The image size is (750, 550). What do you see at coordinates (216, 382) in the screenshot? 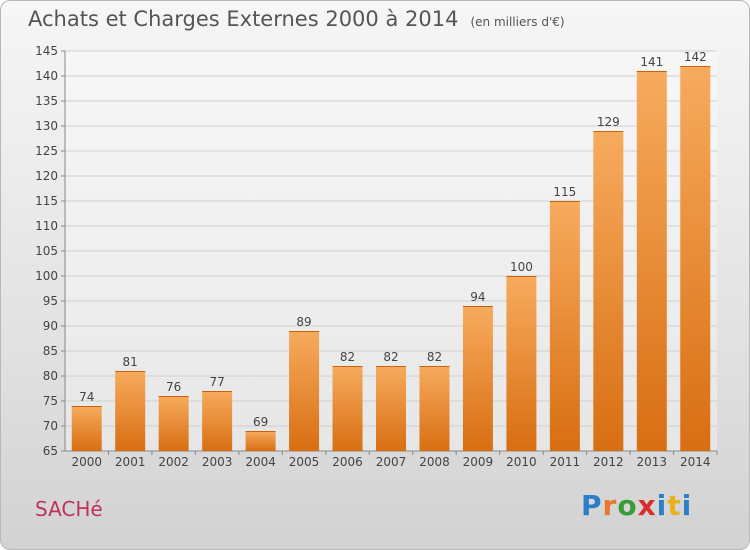
I see `data-label: 77` at bounding box center [216, 382].